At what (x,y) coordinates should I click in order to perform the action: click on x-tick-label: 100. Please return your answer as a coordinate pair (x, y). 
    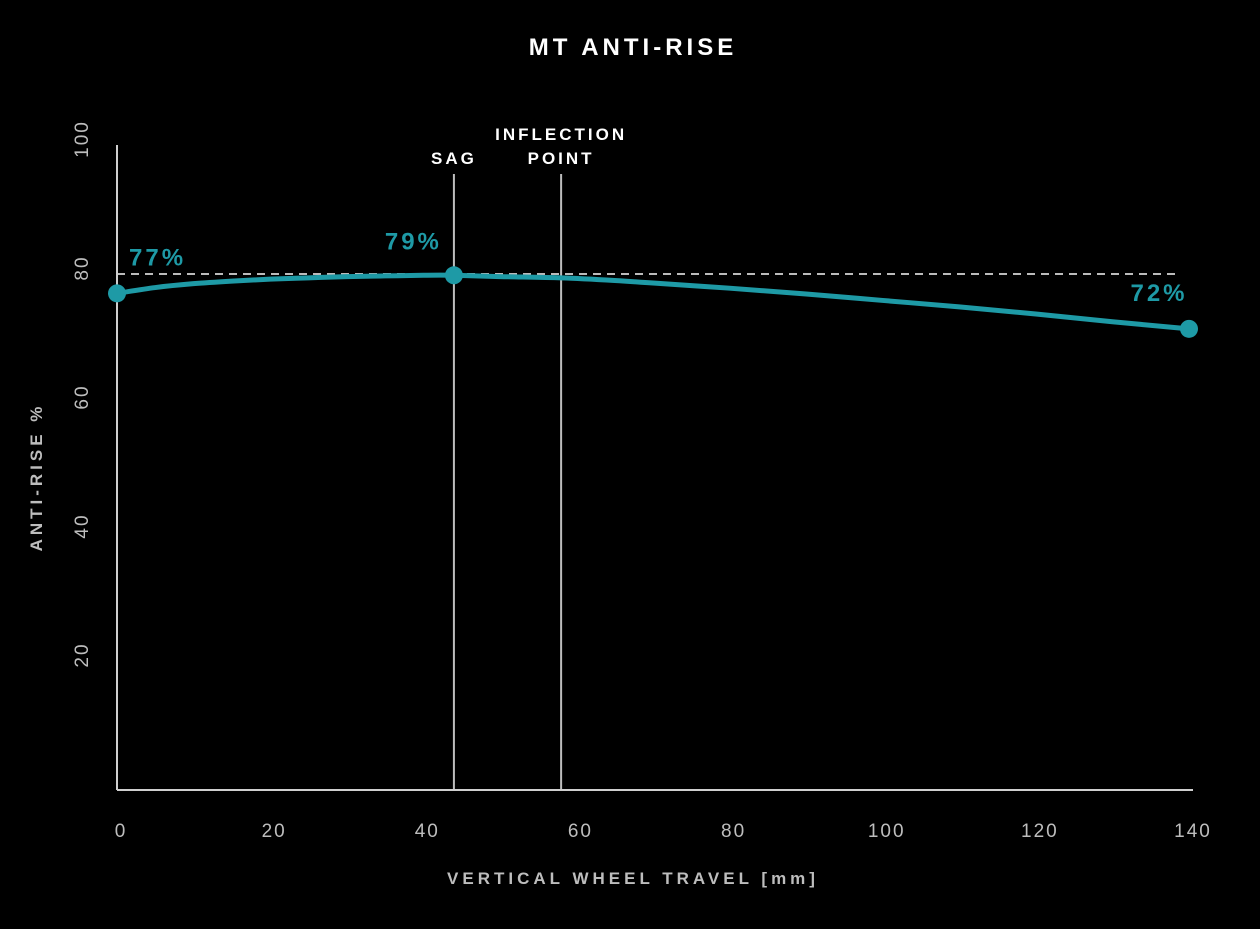
    Looking at the image, I should click on (887, 831).